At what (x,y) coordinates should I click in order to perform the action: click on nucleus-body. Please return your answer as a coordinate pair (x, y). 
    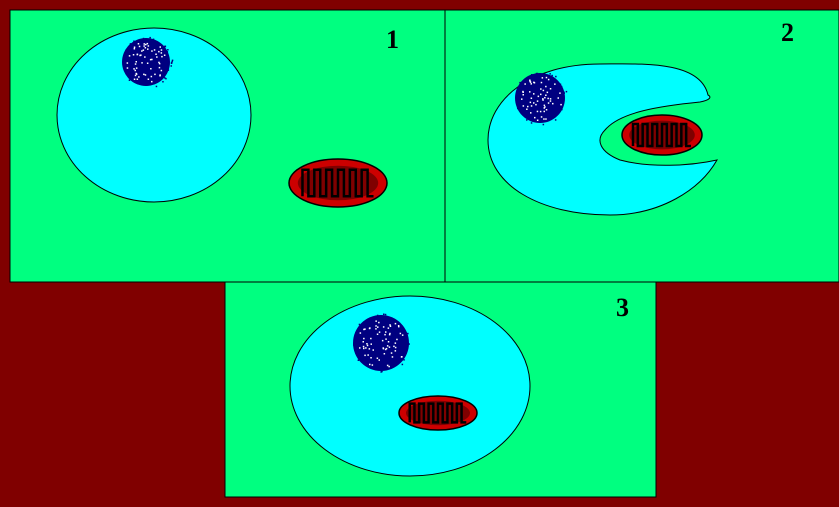
    Looking at the image, I should click on (146, 62).